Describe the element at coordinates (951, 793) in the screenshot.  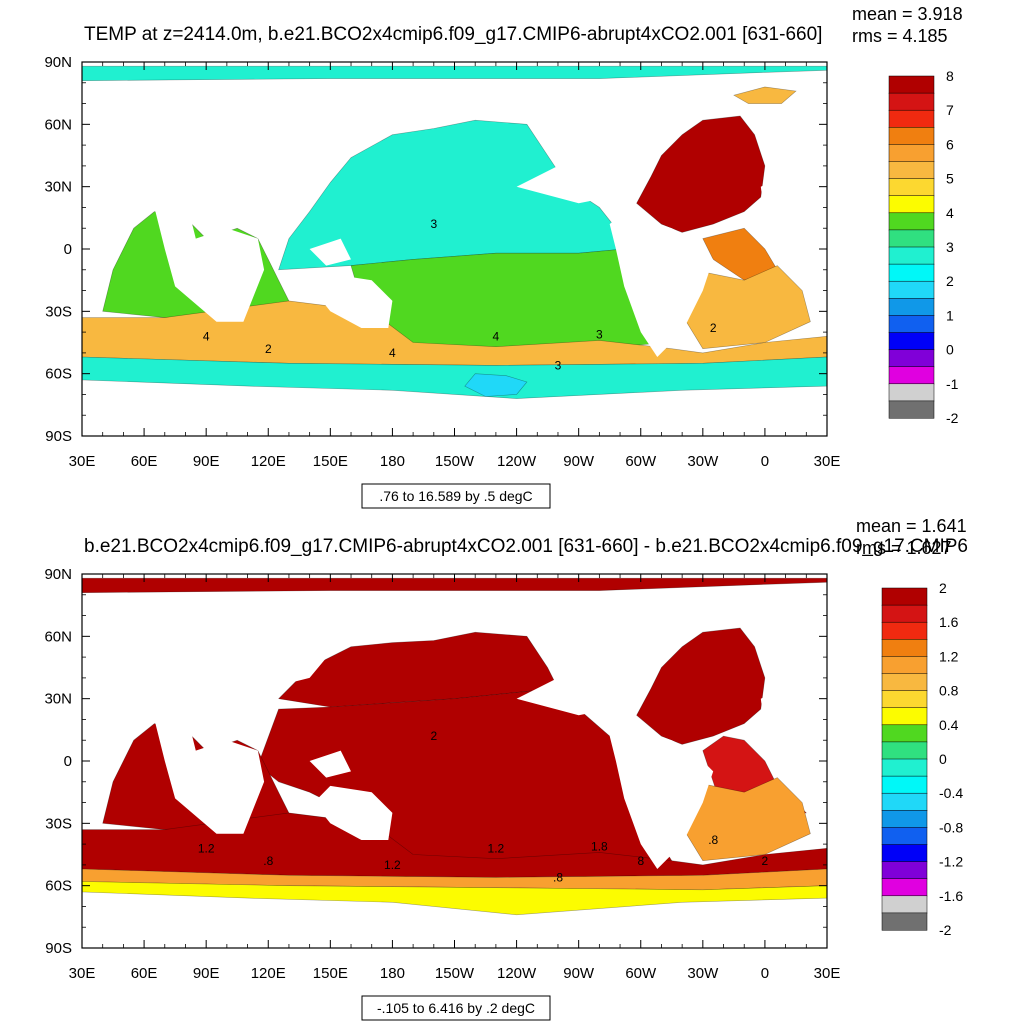
I see `colorbar-label: -0.4` at that location.